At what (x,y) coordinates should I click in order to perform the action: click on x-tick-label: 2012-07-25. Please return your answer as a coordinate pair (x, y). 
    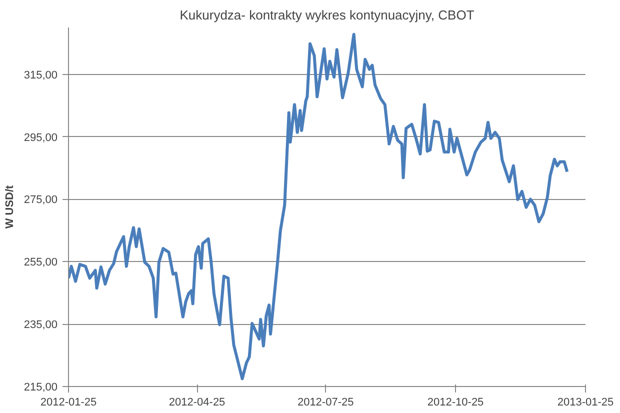
    Looking at the image, I should click on (325, 402).